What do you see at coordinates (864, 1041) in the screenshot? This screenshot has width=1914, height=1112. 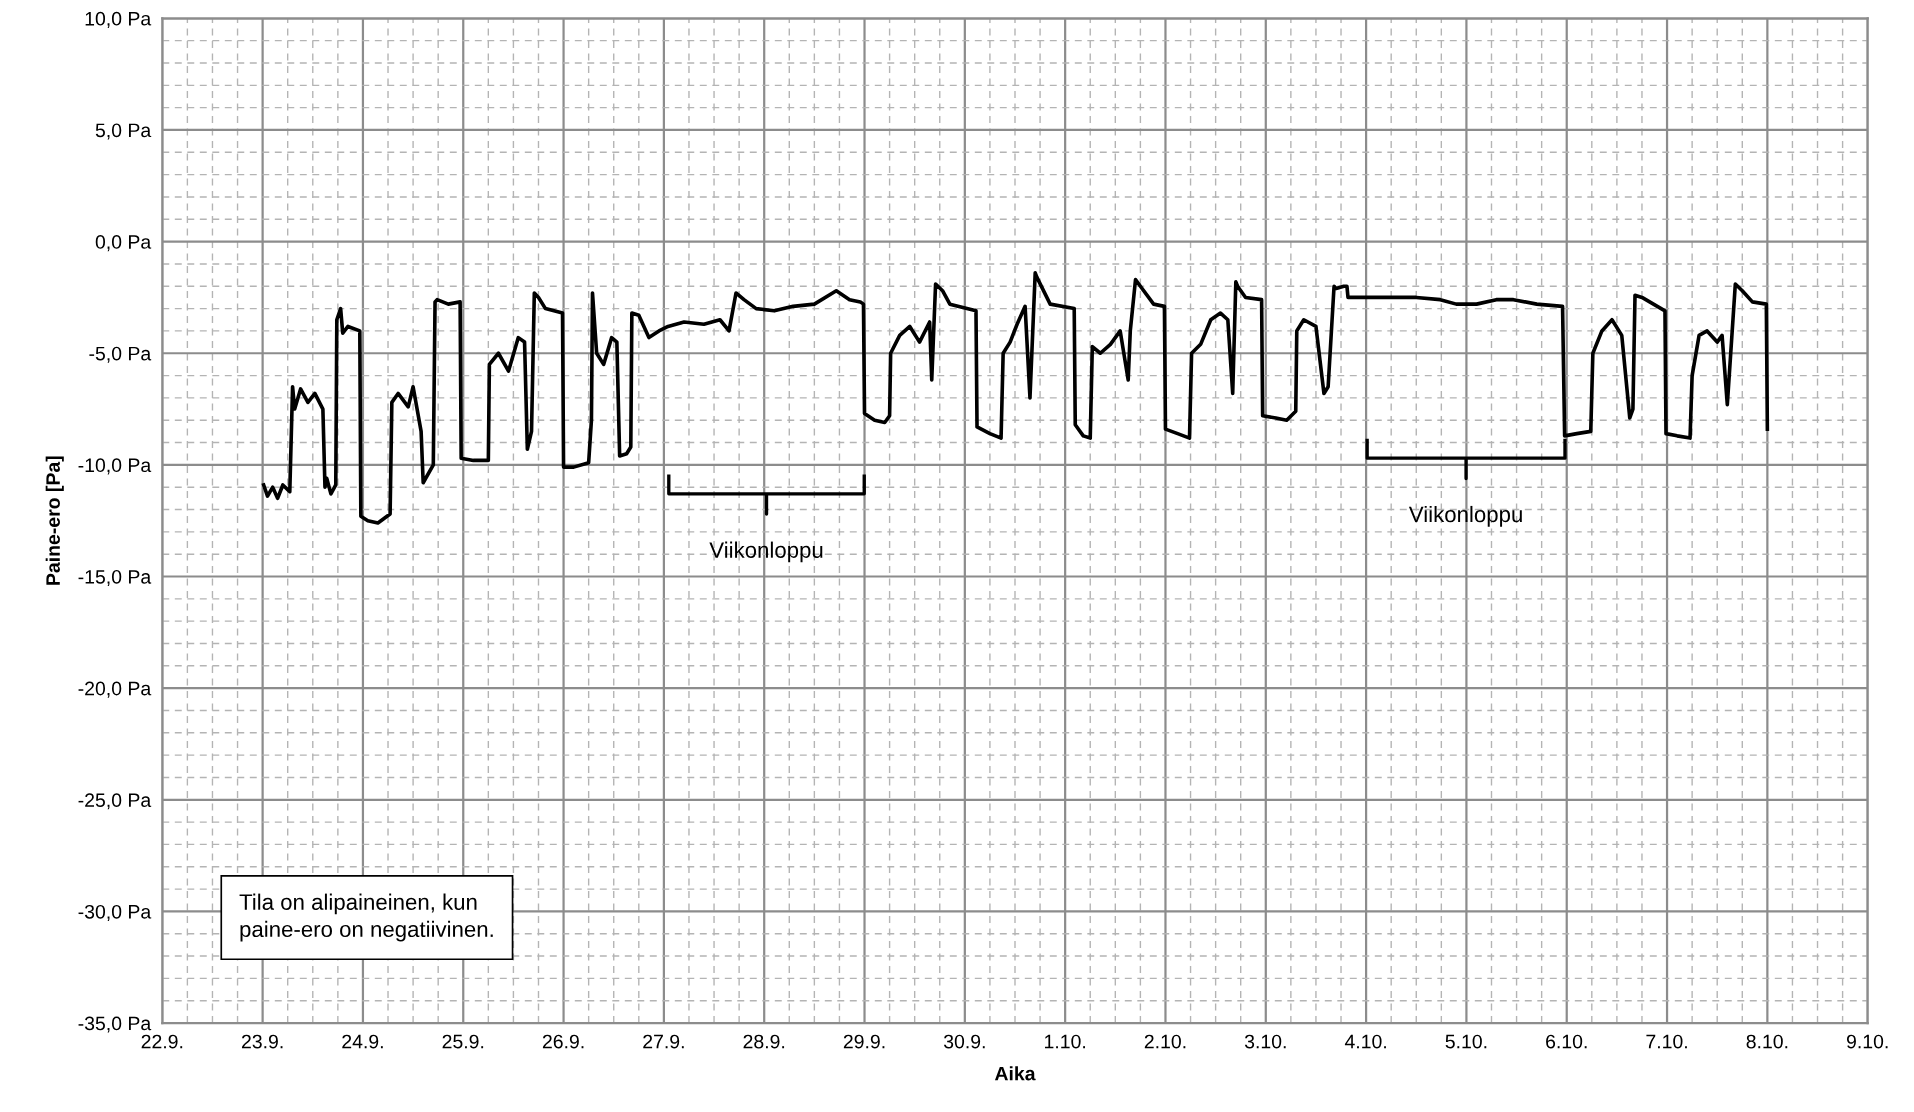 I see `x-tick-label: 29.9.` at bounding box center [864, 1041].